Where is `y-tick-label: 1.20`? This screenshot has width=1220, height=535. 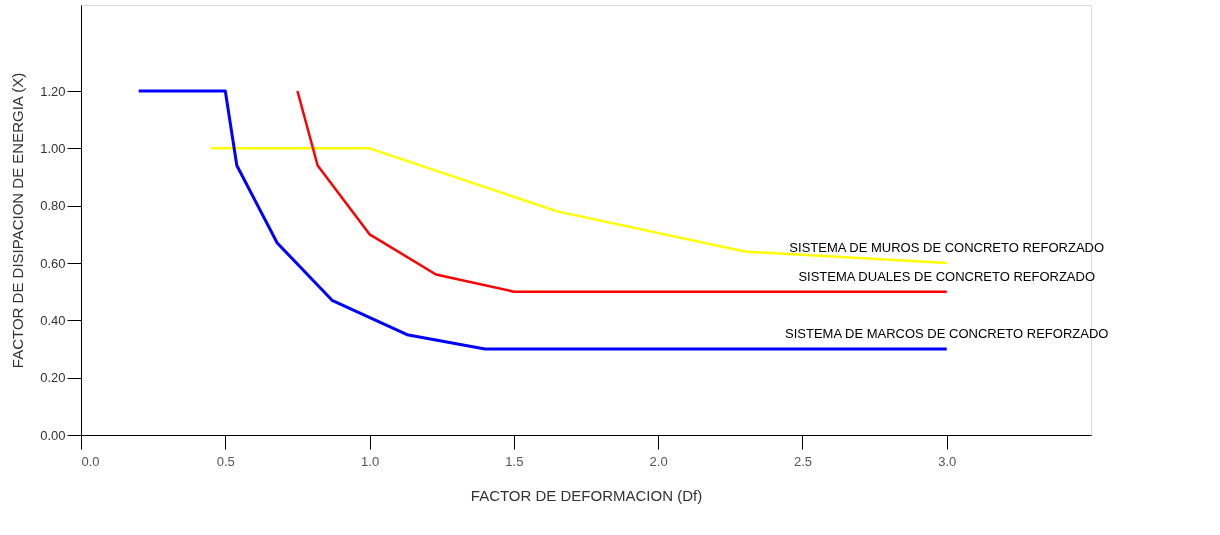 y-tick-label: 1.20 is located at coordinates (53, 91).